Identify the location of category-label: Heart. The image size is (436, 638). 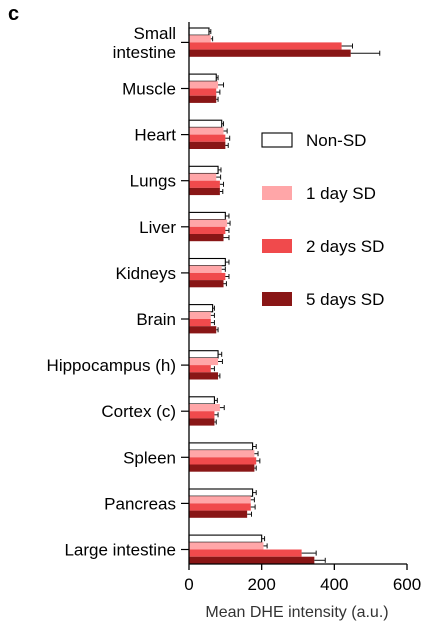
(155, 135).